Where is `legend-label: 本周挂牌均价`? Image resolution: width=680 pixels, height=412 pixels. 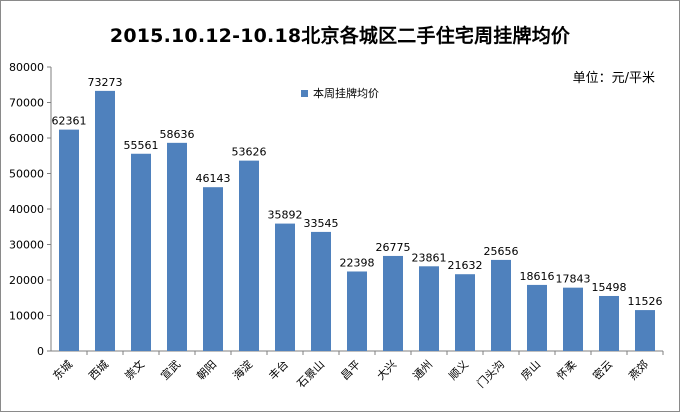 legend-label: 本周挂牌均价 is located at coordinates (346, 93).